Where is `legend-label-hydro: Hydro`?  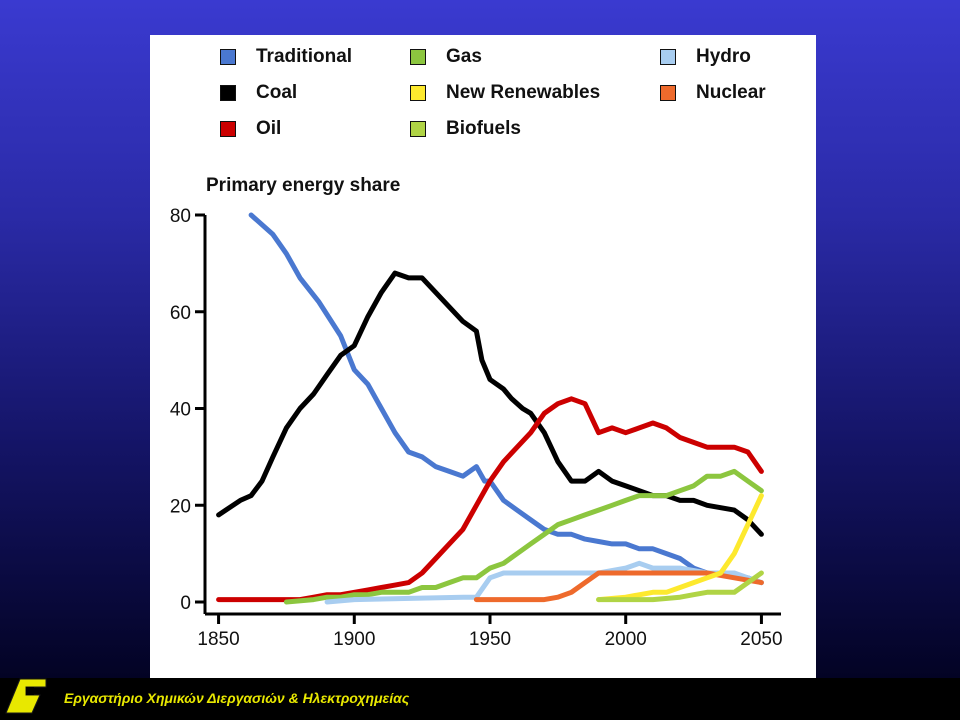
legend-label-hydro: Hydro is located at coordinates (723, 56).